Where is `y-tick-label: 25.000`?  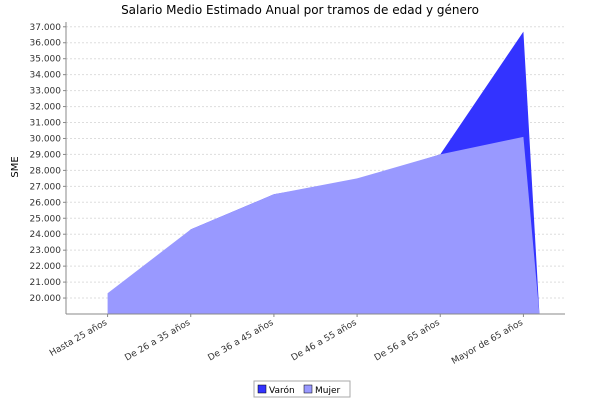
y-tick-label: 25.000 is located at coordinates (46, 219).